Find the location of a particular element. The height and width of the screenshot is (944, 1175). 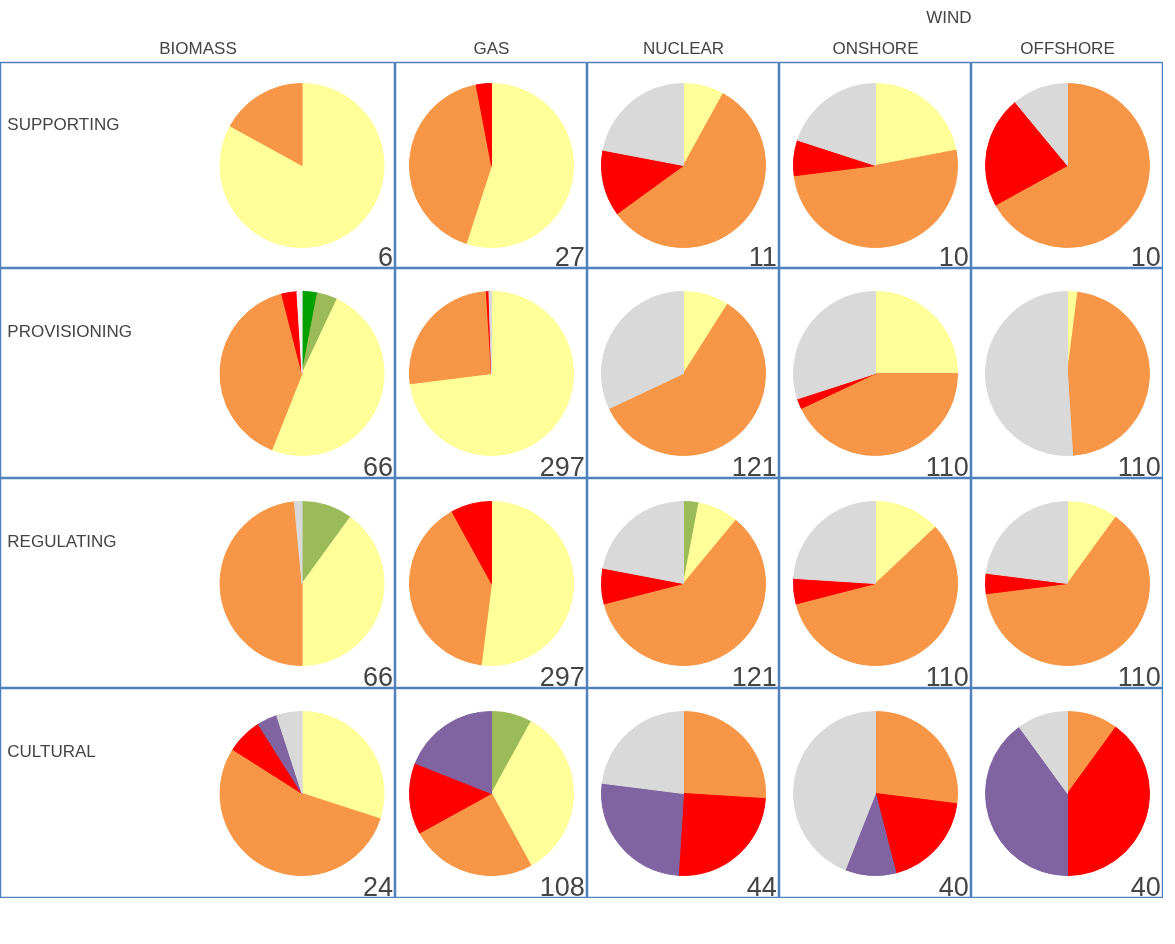

chart-title: GAS is located at coordinates (491, 48).